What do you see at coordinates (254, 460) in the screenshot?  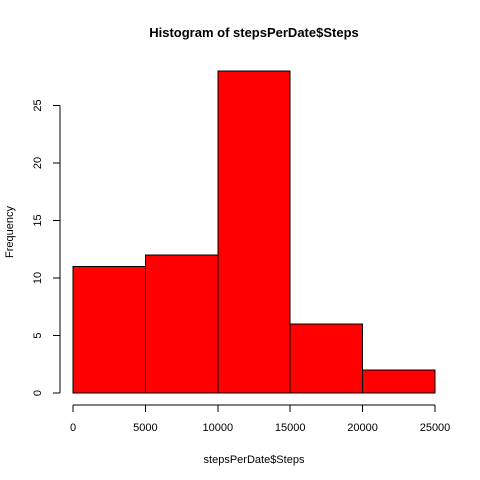 I see `x-axis-label: stepsPerDate$Steps` at bounding box center [254, 460].